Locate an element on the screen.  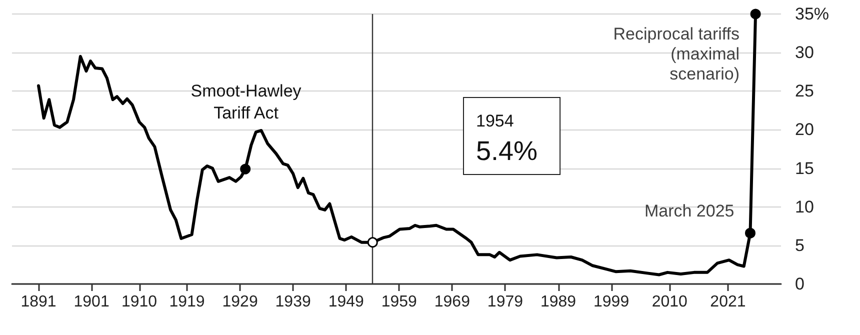
annotation: 1954 5.4% is located at coordinates (507, 139).